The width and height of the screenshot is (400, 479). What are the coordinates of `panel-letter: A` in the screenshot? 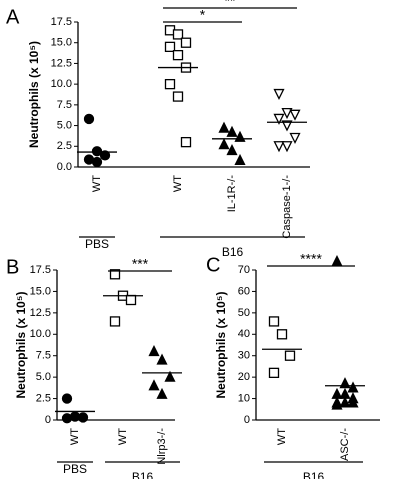 It's located at (13, 17).